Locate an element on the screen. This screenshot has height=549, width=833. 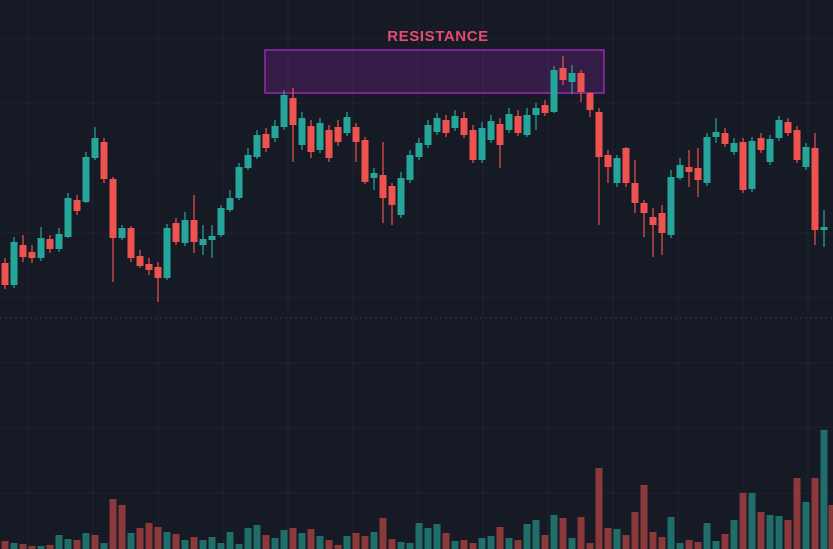
resistance-zone is located at coordinates (434, 71).